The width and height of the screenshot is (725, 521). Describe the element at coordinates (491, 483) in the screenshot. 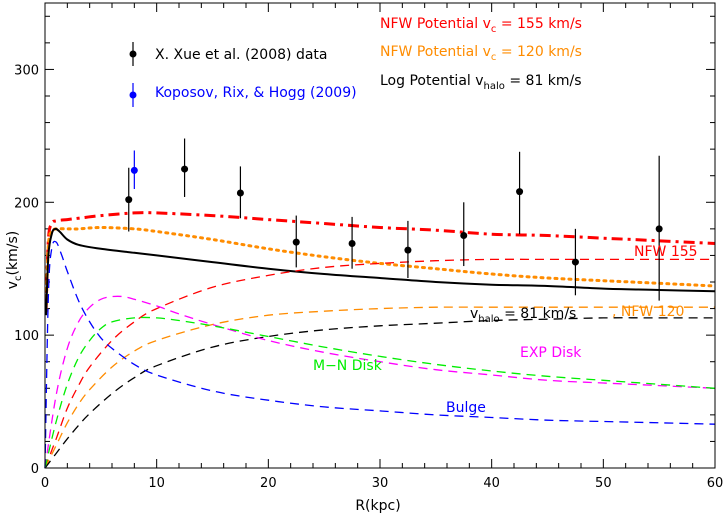

I see `x-tick-label: 40` at that location.